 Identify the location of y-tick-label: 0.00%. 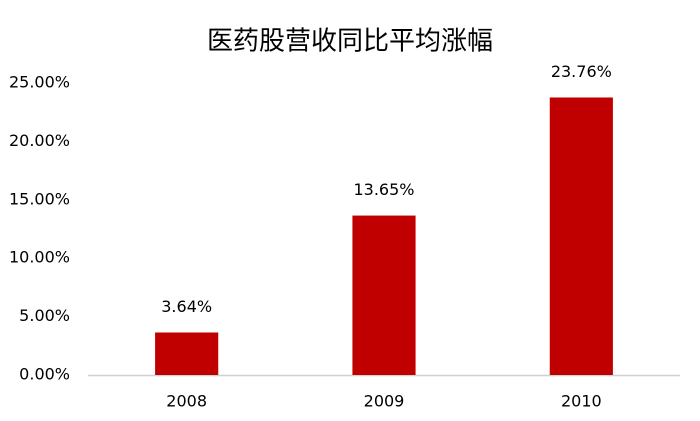
(44, 374).